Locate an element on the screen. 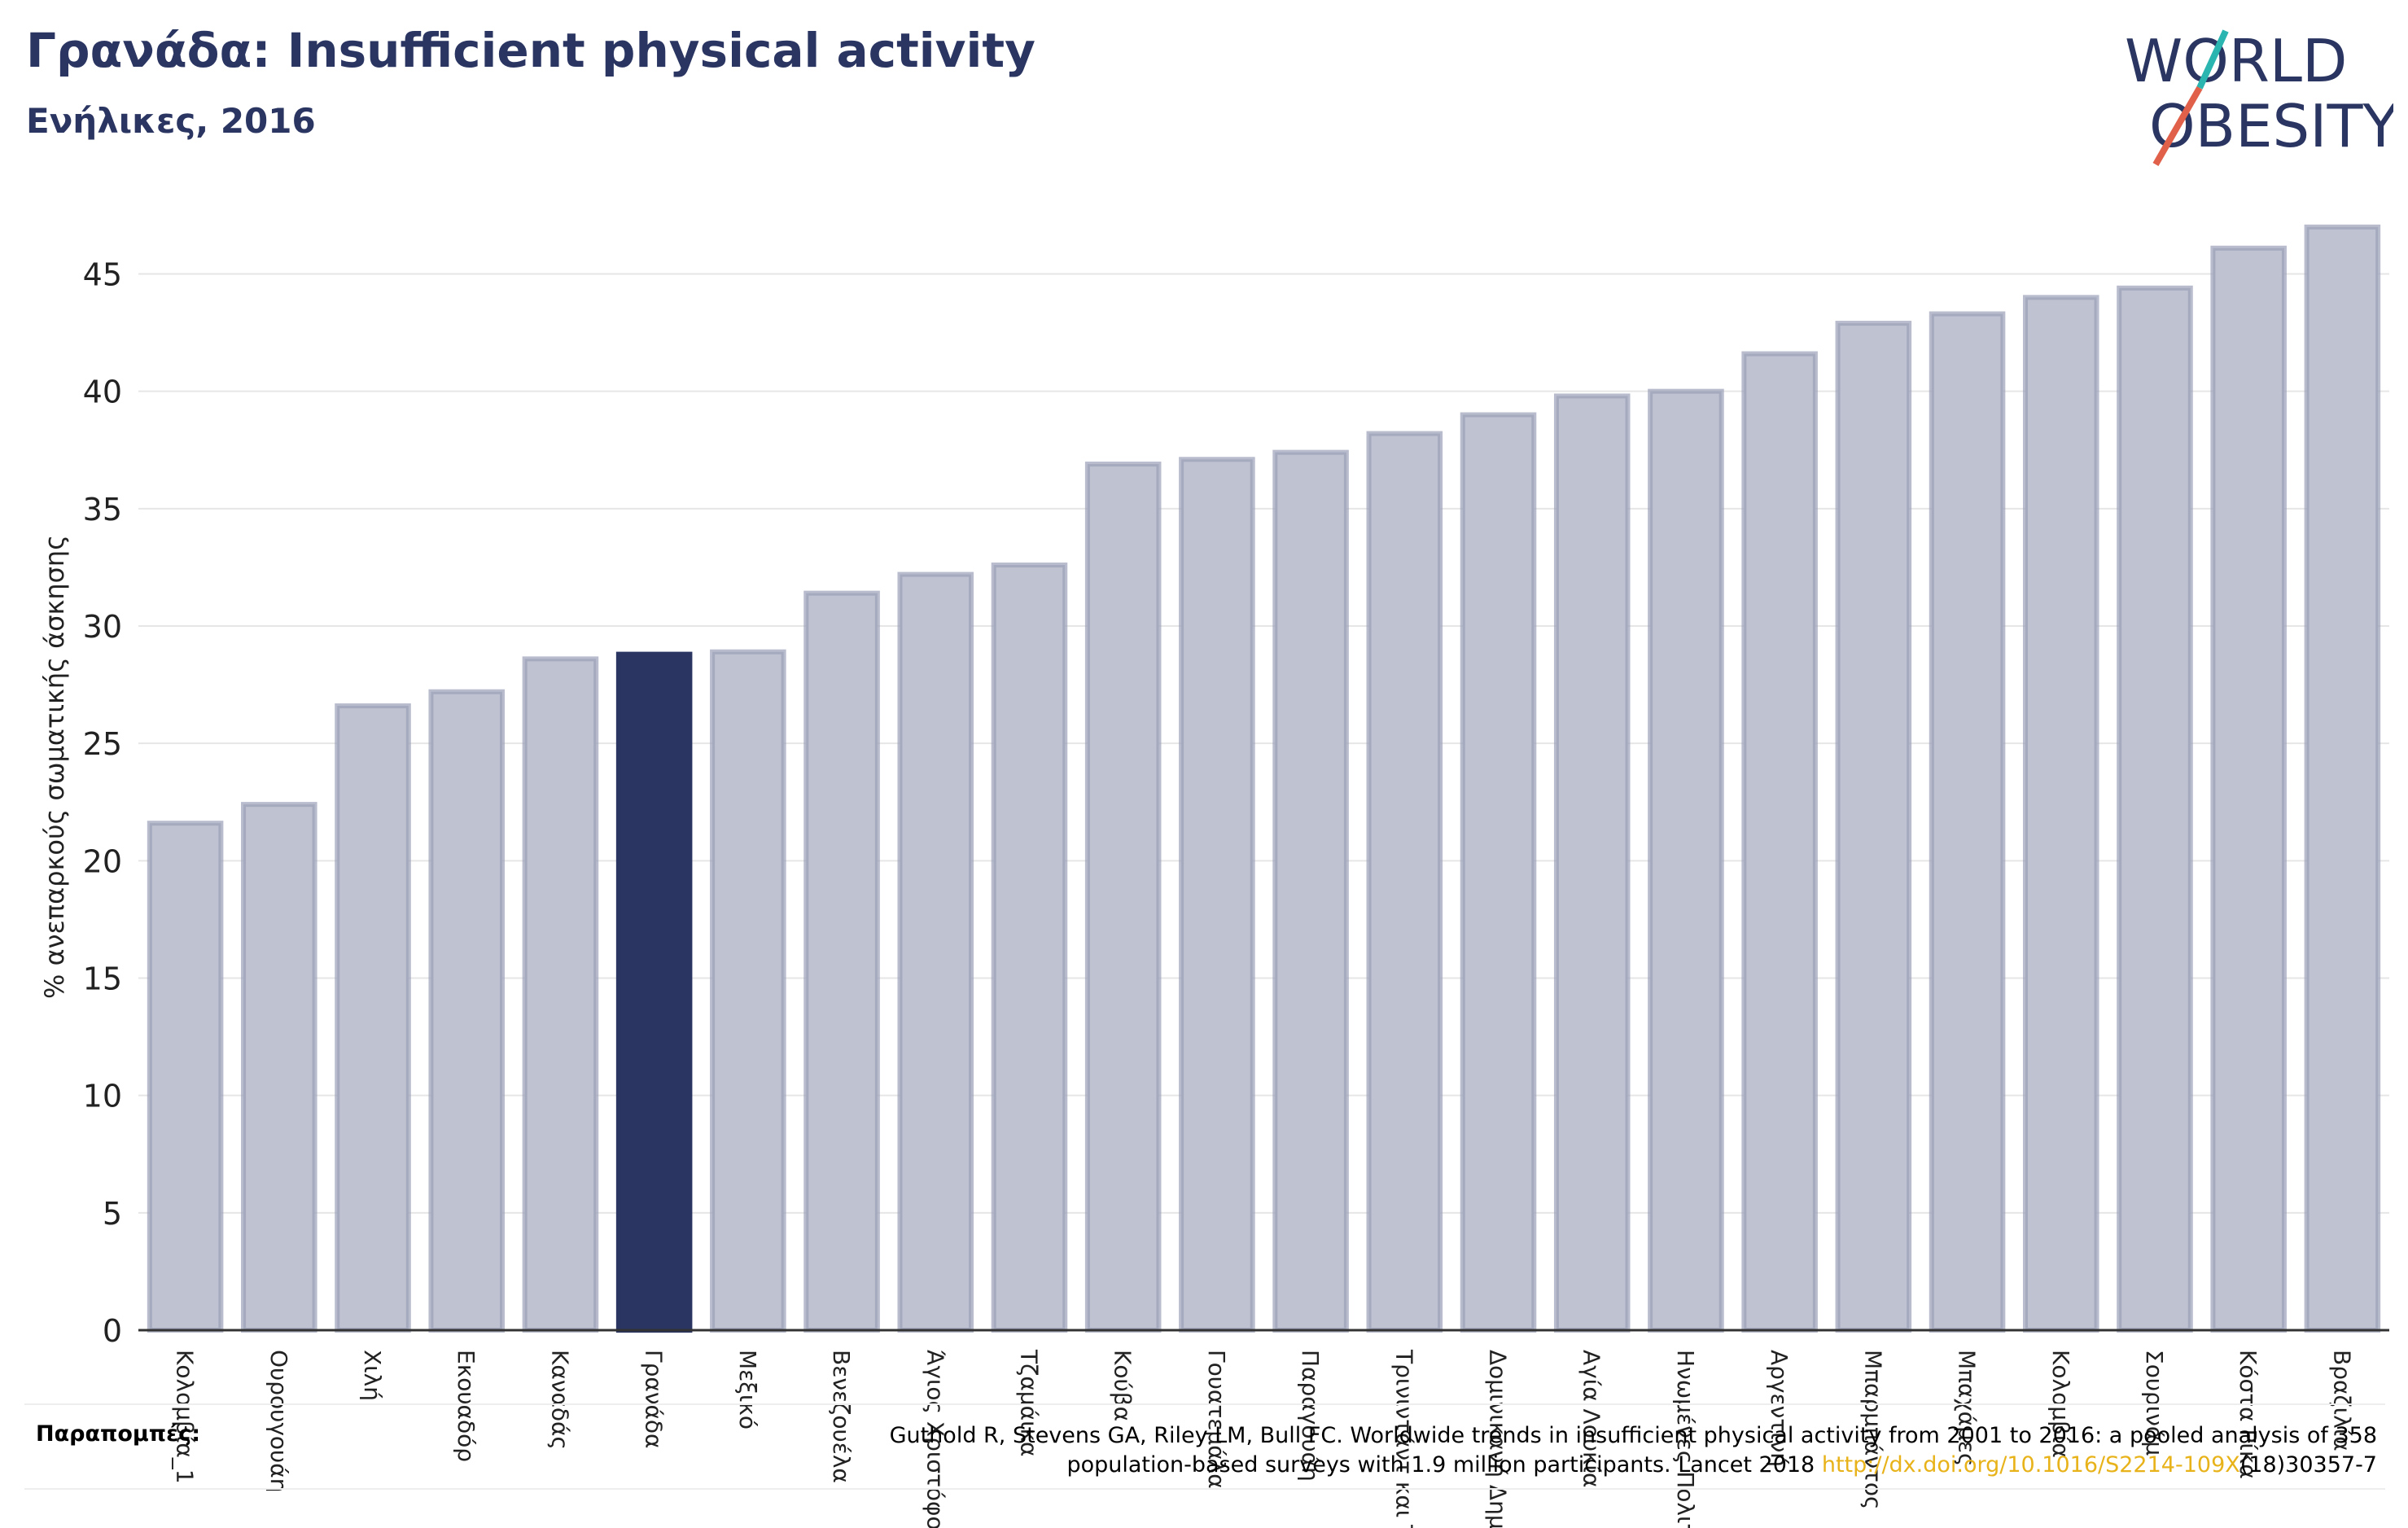 This screenshot has width=2408, height=1528. reference-line2b: (18)30357-7 is located at coordinates (2308, 1465).